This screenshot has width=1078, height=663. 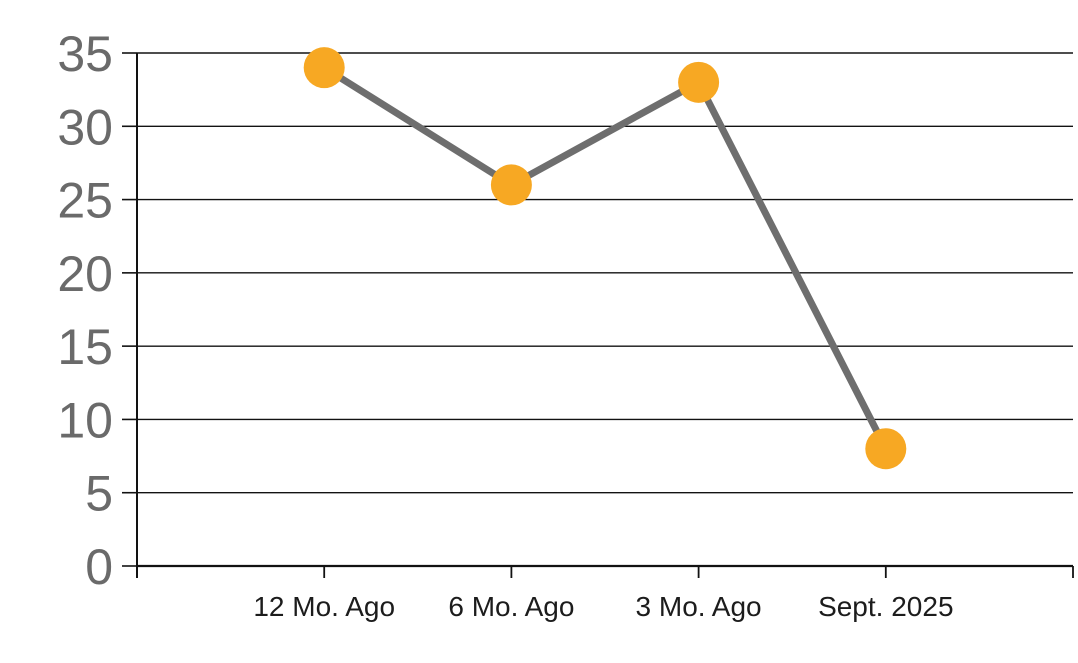 What do you see at coordinates (85, 420) in the screenshot?
I see `y-tick-label: 10` at bounding box center [85, 420].